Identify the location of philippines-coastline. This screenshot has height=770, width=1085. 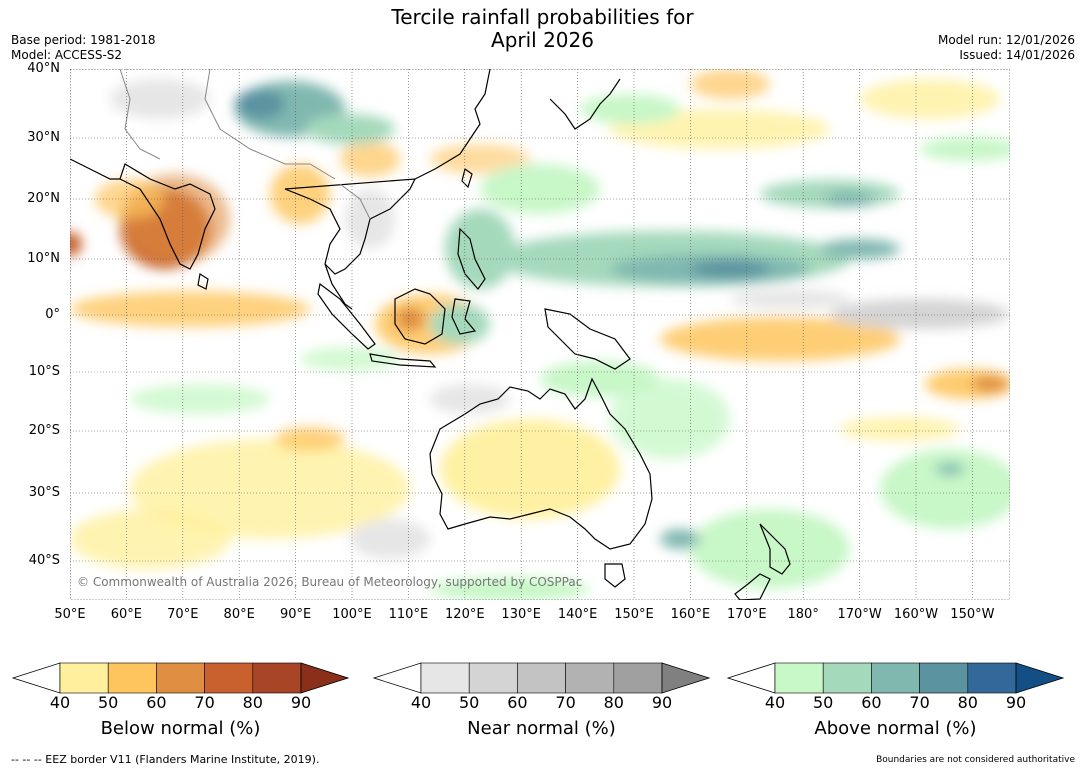
(471, 258).